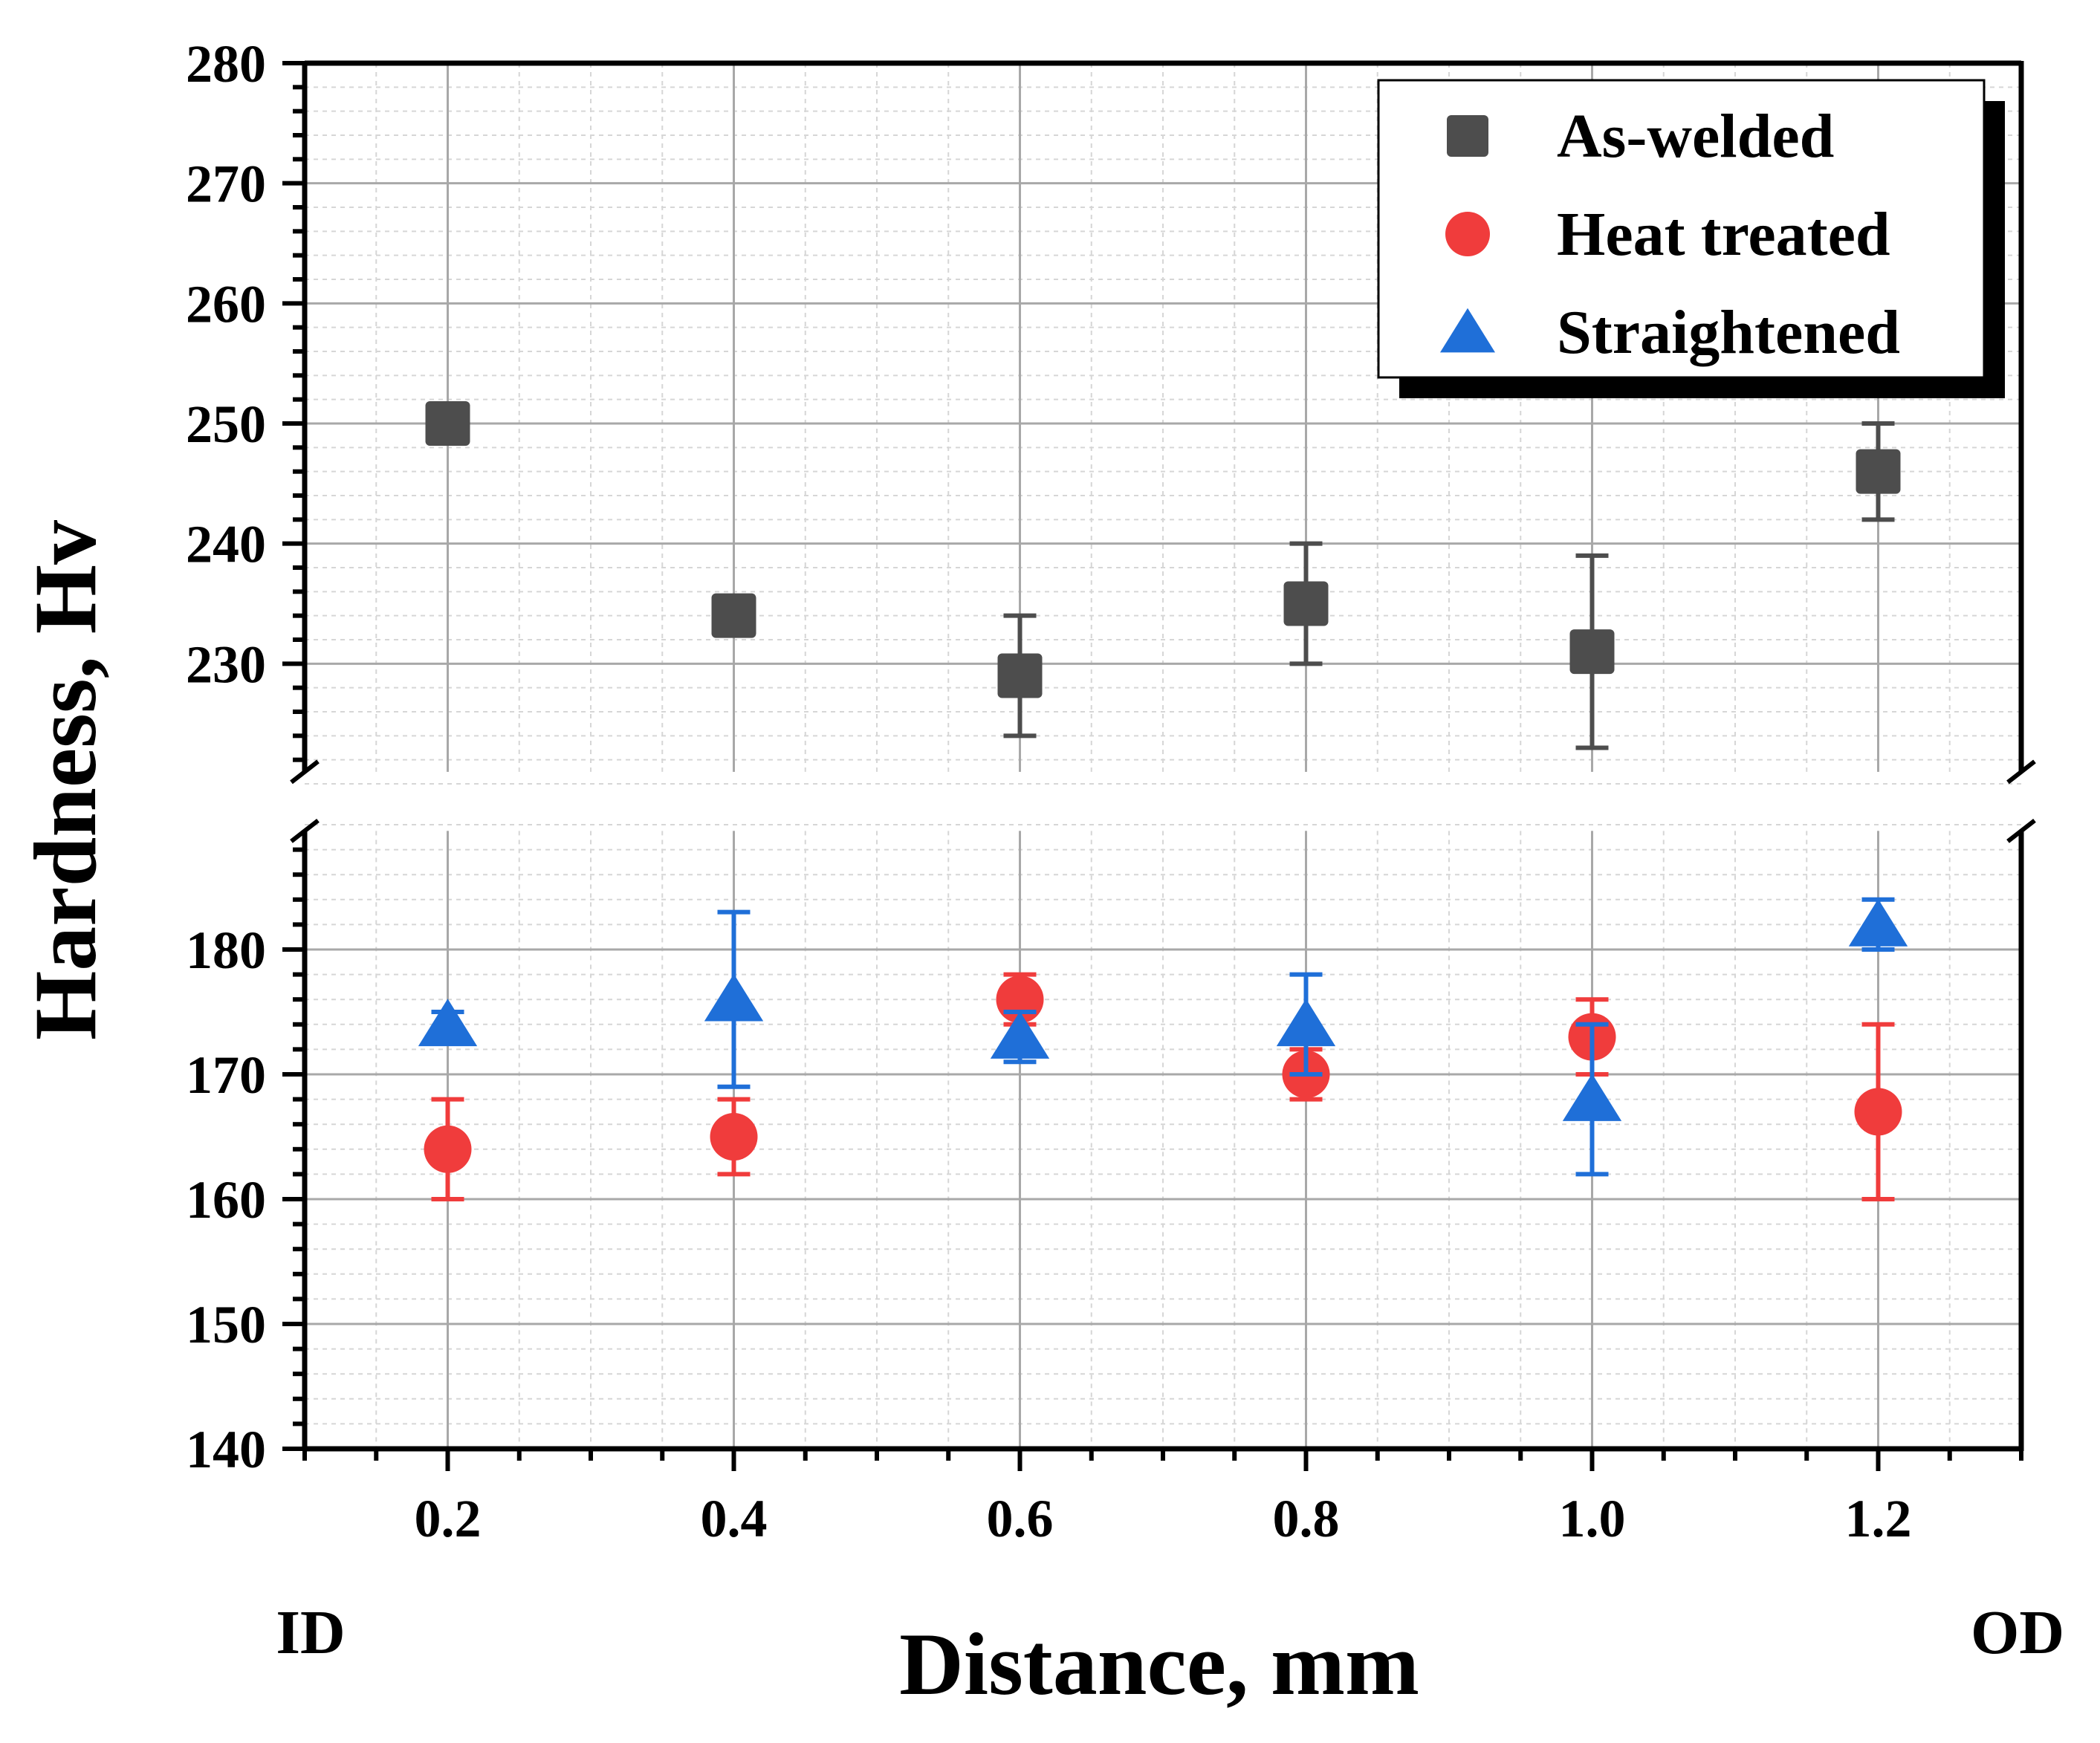 The image size is (2100, 1743). I want to click on y-tick-label: 230, so click(226, 664).